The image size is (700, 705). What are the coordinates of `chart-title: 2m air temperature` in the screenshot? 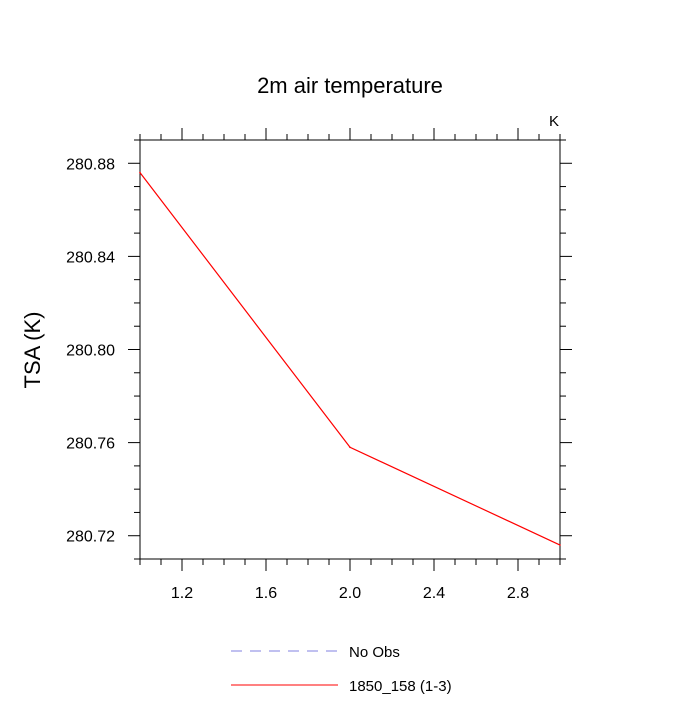 It's located at (350, 85).